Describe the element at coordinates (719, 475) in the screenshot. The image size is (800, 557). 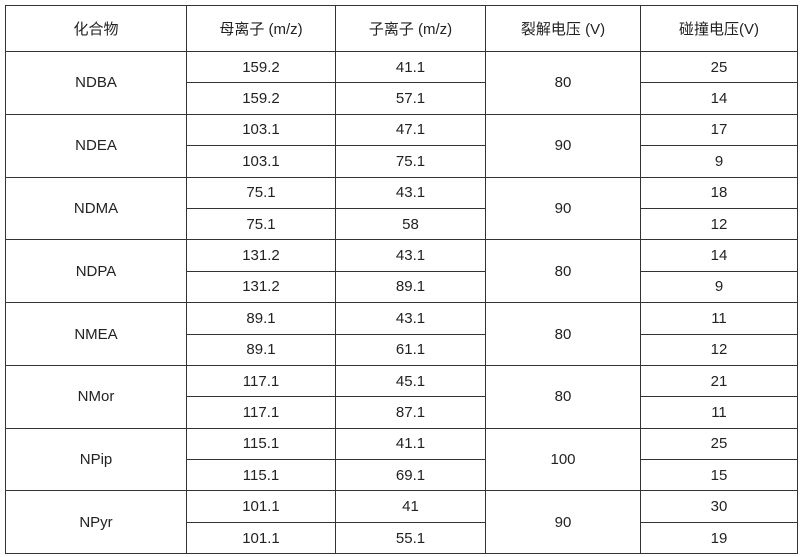
I see `collision-voltage-cell: 15` at that location.